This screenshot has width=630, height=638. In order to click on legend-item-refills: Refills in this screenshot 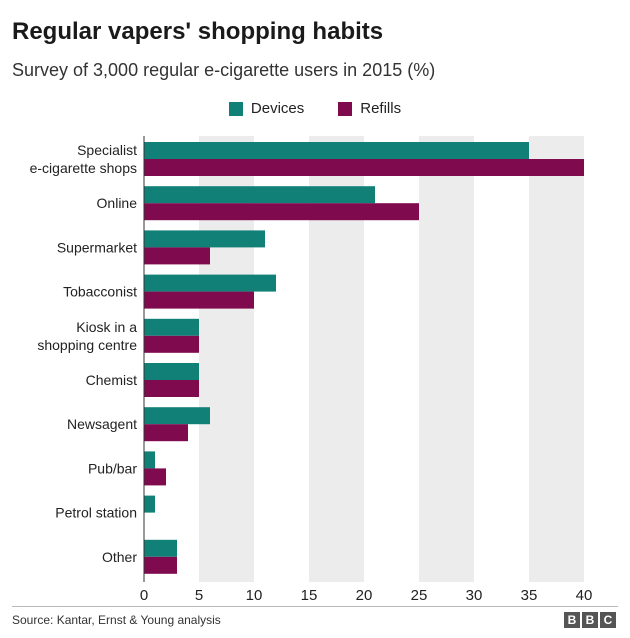, I will do `click(369, 108)`.